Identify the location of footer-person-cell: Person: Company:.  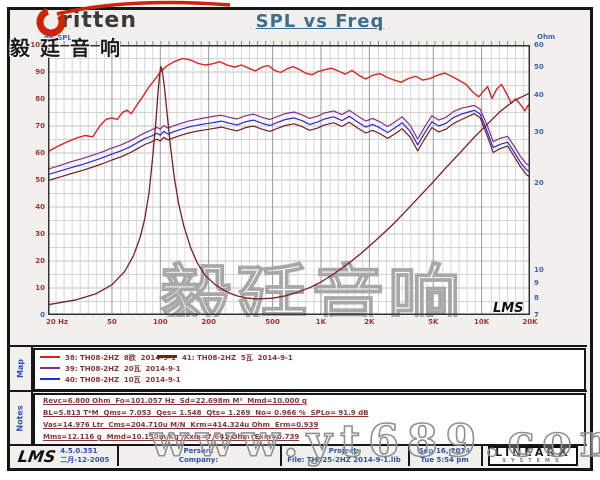
(199, 456).